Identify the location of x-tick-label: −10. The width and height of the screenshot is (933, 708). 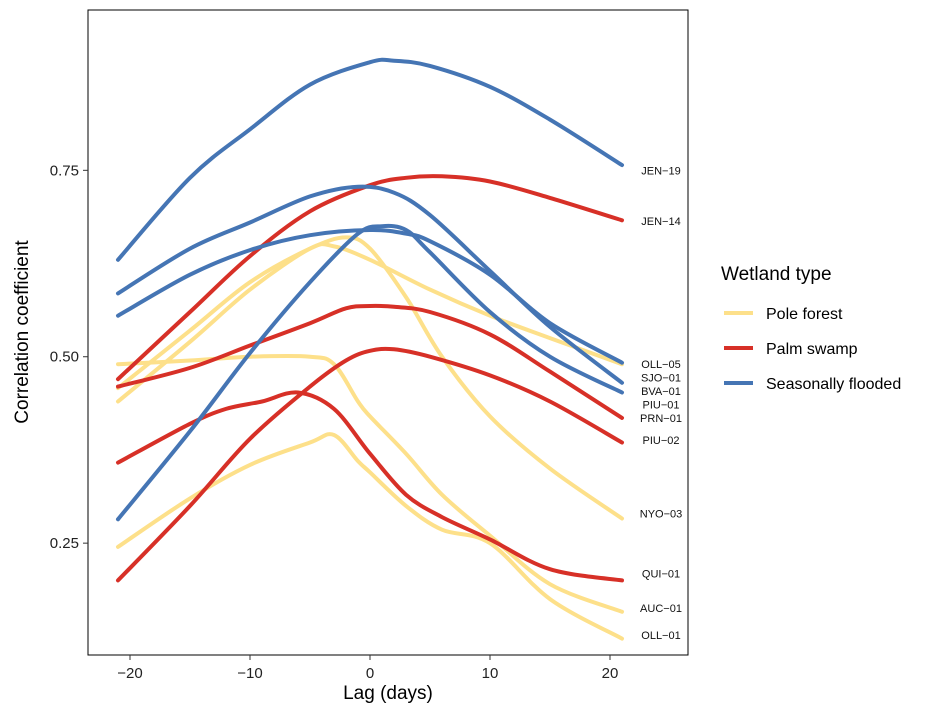
(249, 673).